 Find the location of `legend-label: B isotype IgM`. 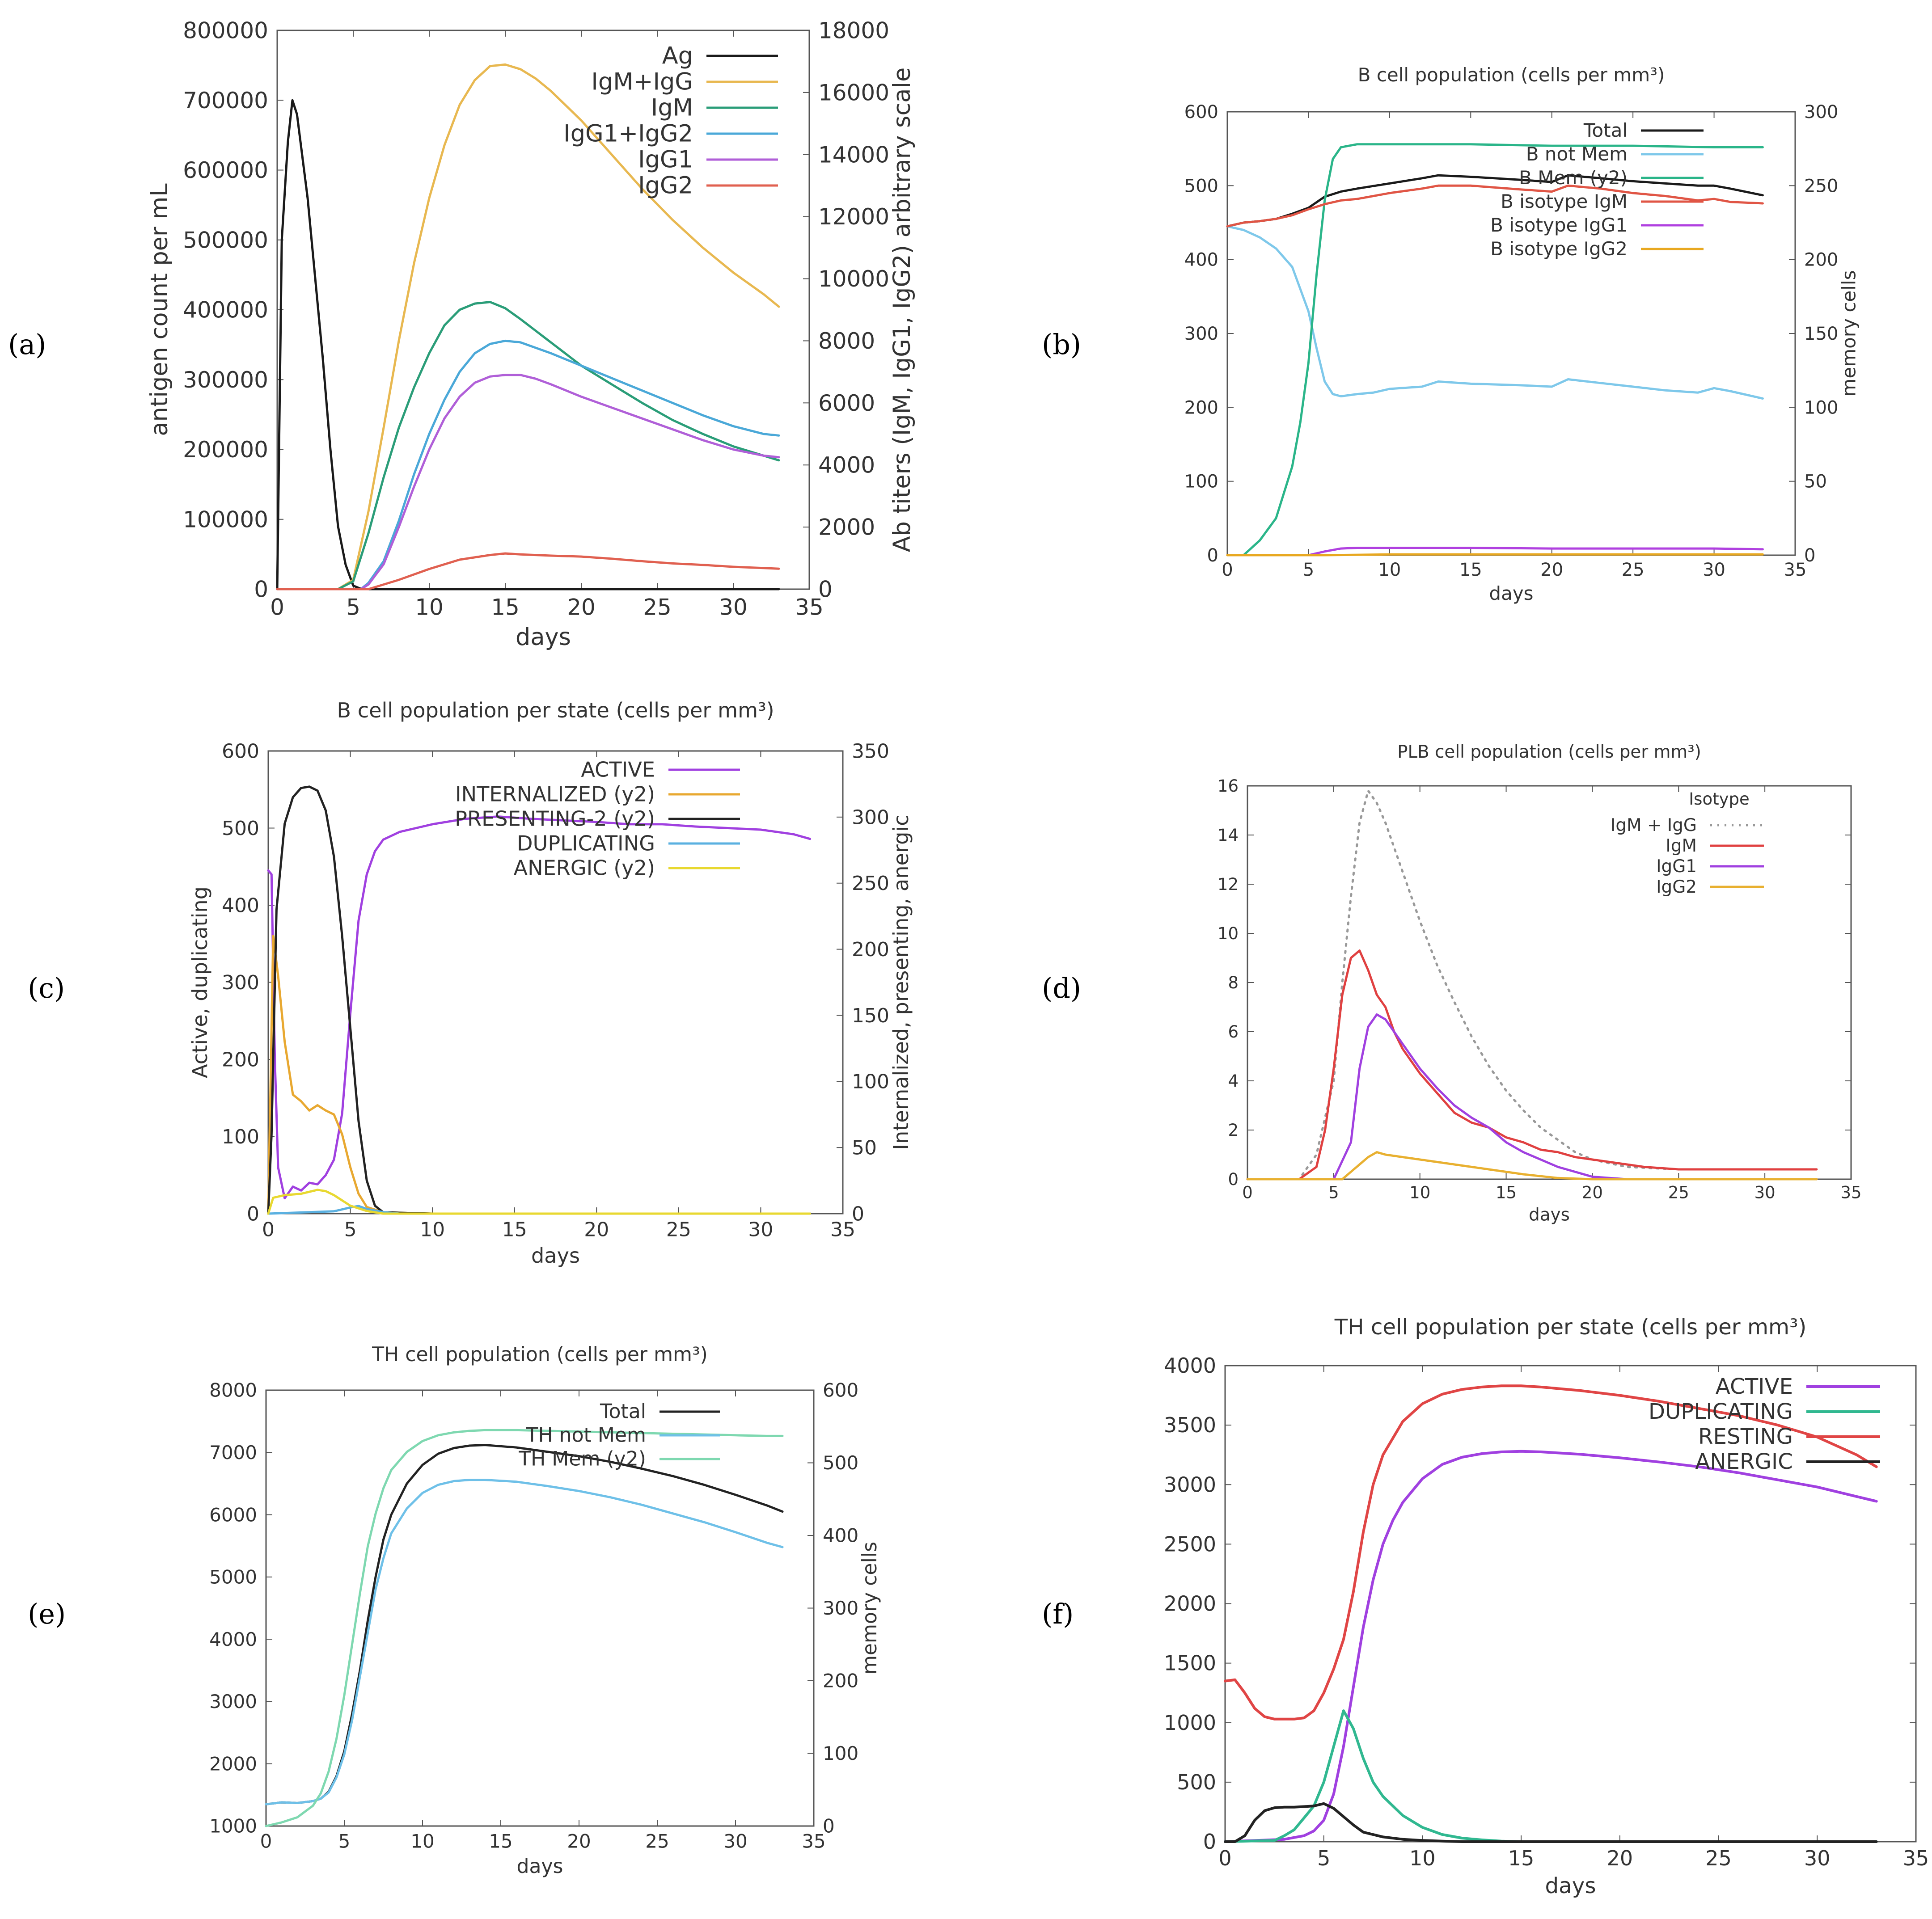

legend-label: B isotype IgM is located at coordinates (1564, 201).